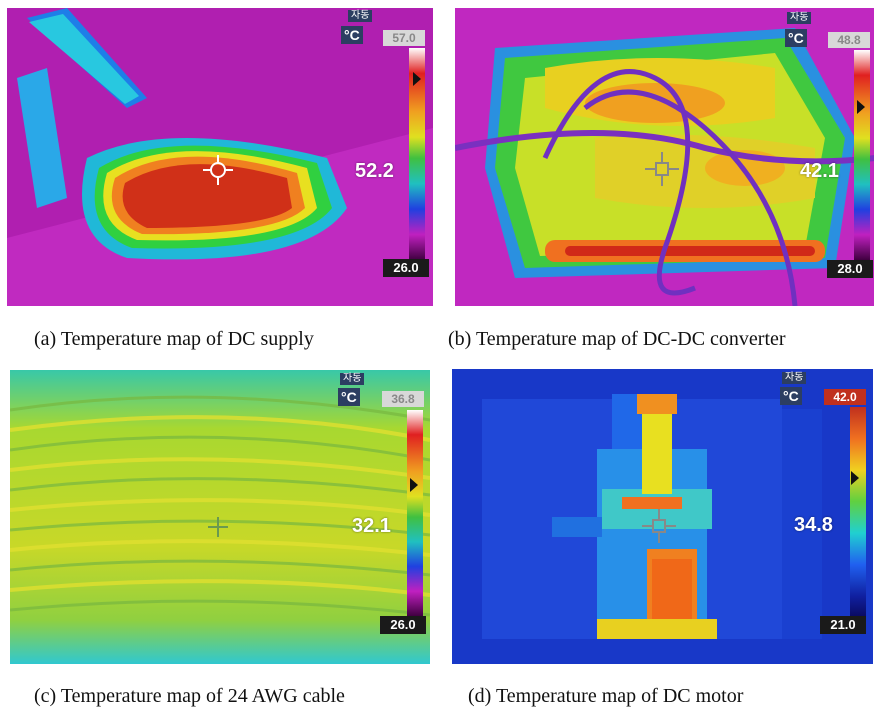 The width and height of the screenshot is (878, 719). What do you see at coordinates (819, 171) in the screenshot?
I see `spot-temperature: 42.1` at bounding box center [819, 171].